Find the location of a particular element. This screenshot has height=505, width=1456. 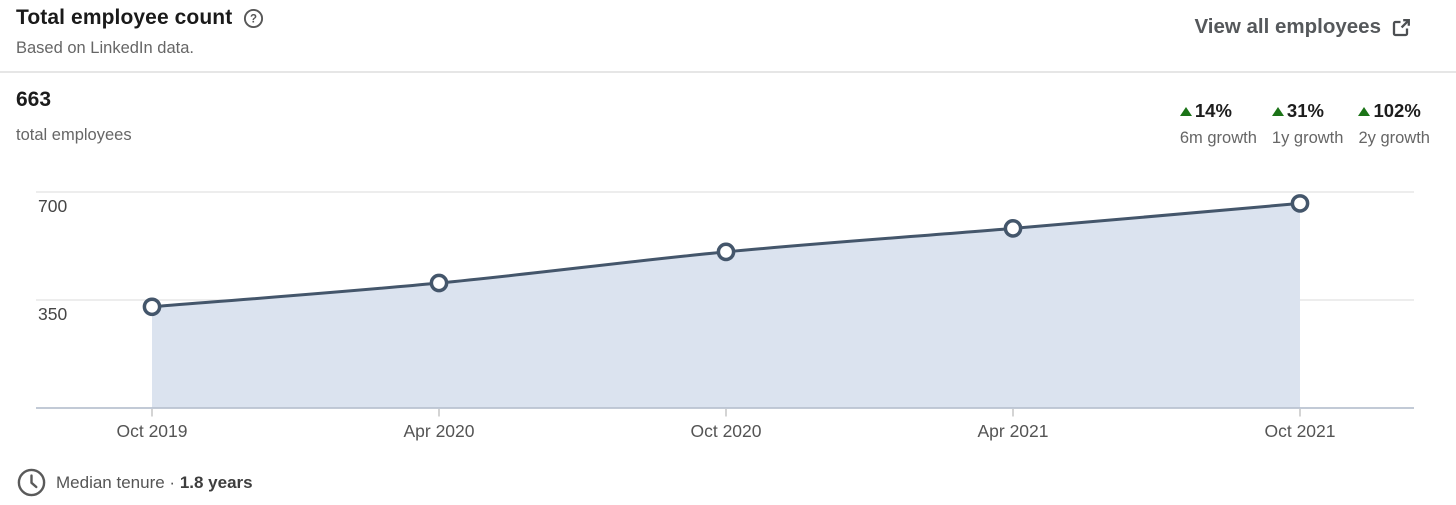

growth-percent: 31% is located at coordinates (1297, 111).